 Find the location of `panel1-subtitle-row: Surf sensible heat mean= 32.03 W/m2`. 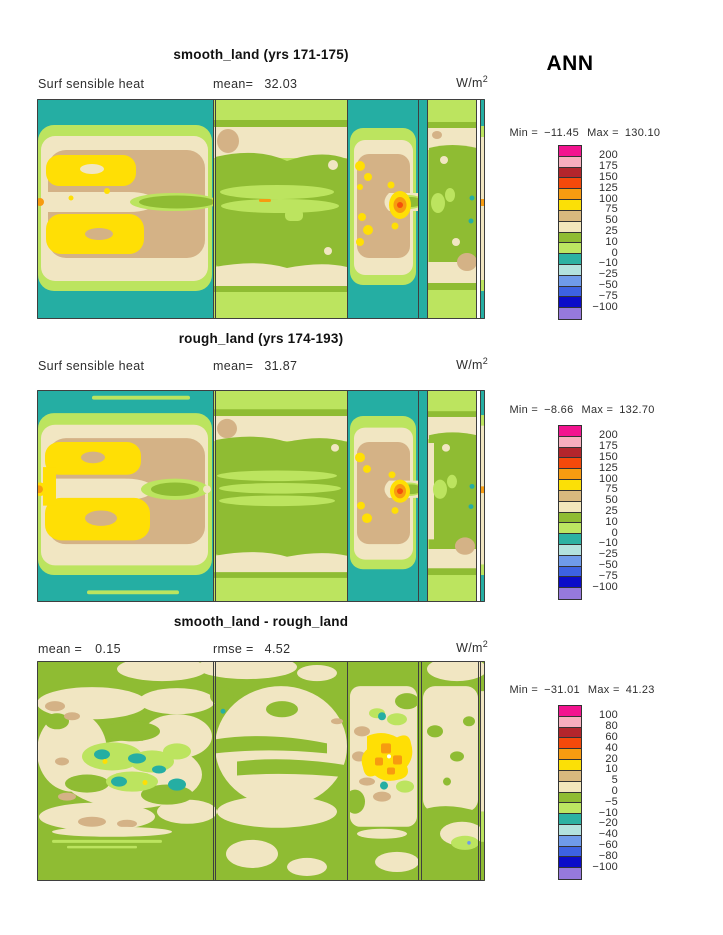

panel1-subtitle-row: Surf sensible heat mean= 32.03 W/m2 is located at coordinates (262, 83).